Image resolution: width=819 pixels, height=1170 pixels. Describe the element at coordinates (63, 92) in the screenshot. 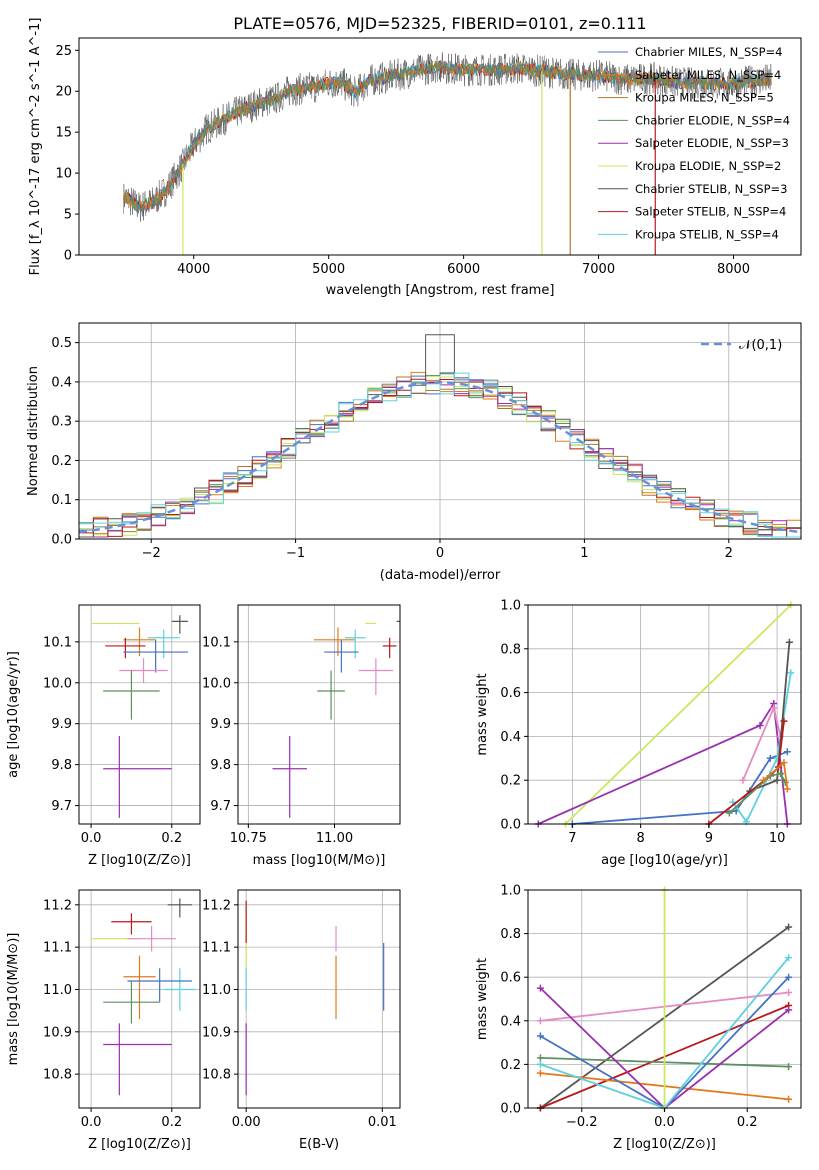

I see `y-tick-label: 20` at that location.